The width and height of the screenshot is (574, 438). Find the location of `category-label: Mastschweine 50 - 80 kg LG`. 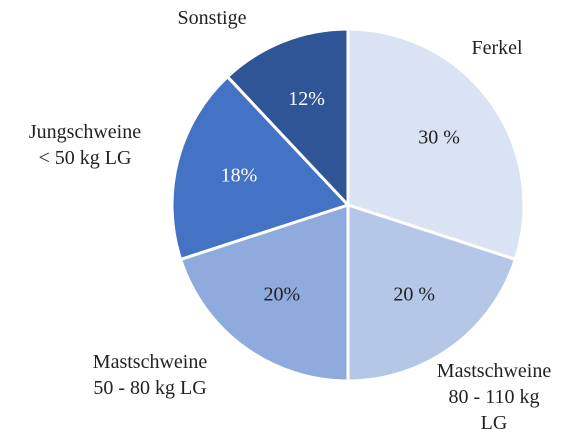

category-label: Mastschweine 50 - 80 kg LG is located at coordinates (150, 375).